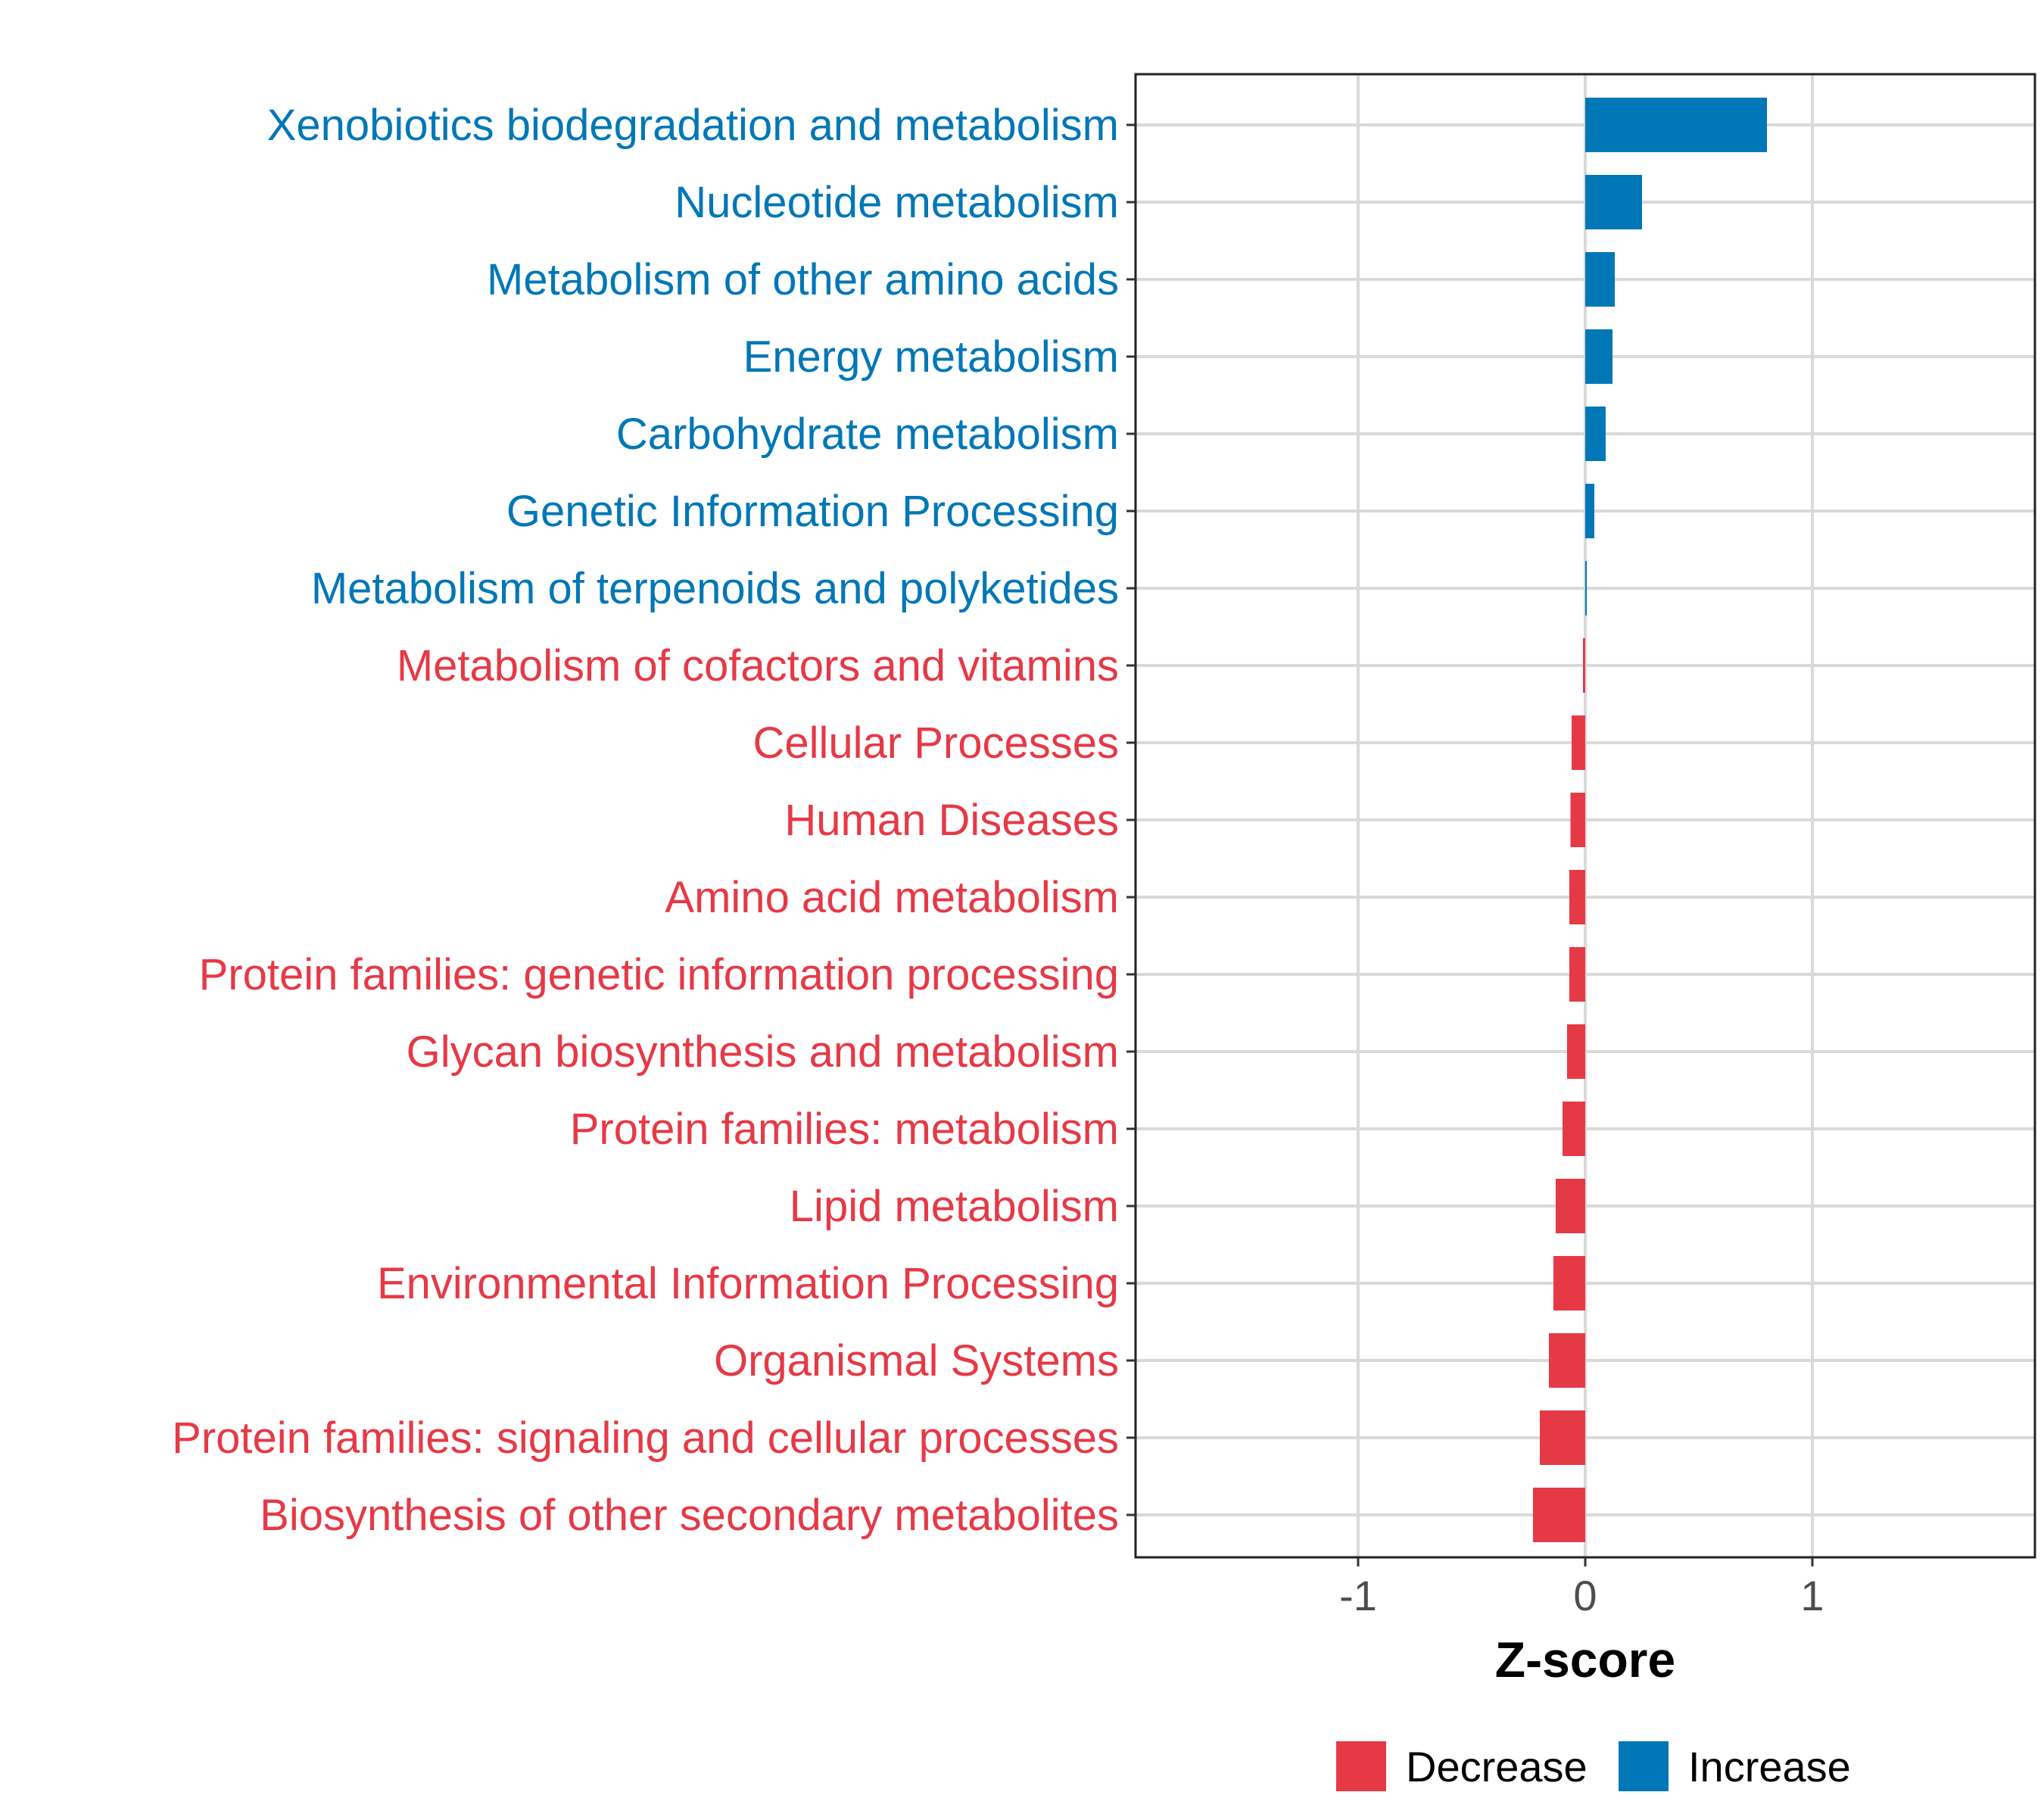 The height and width of the screenshot is (1817, 2044). I want to click on y-tick-label: Glycan biosynthesis and metabolism, so click(763, 1052).